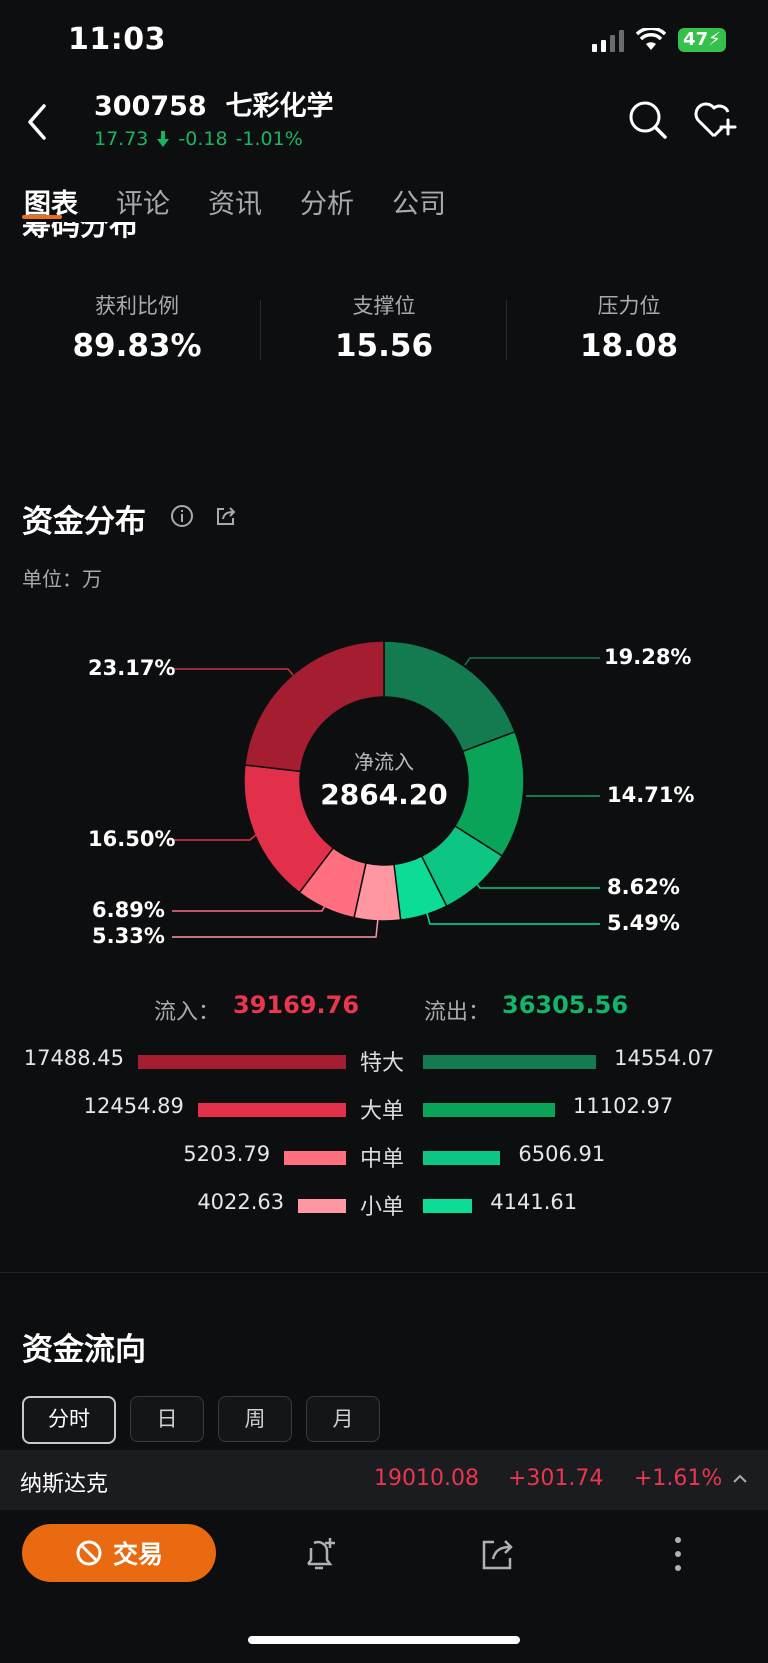 The width and height of the screenshot is (768, 1663). I want to click on prohibited-icon, so click(89, 1553).